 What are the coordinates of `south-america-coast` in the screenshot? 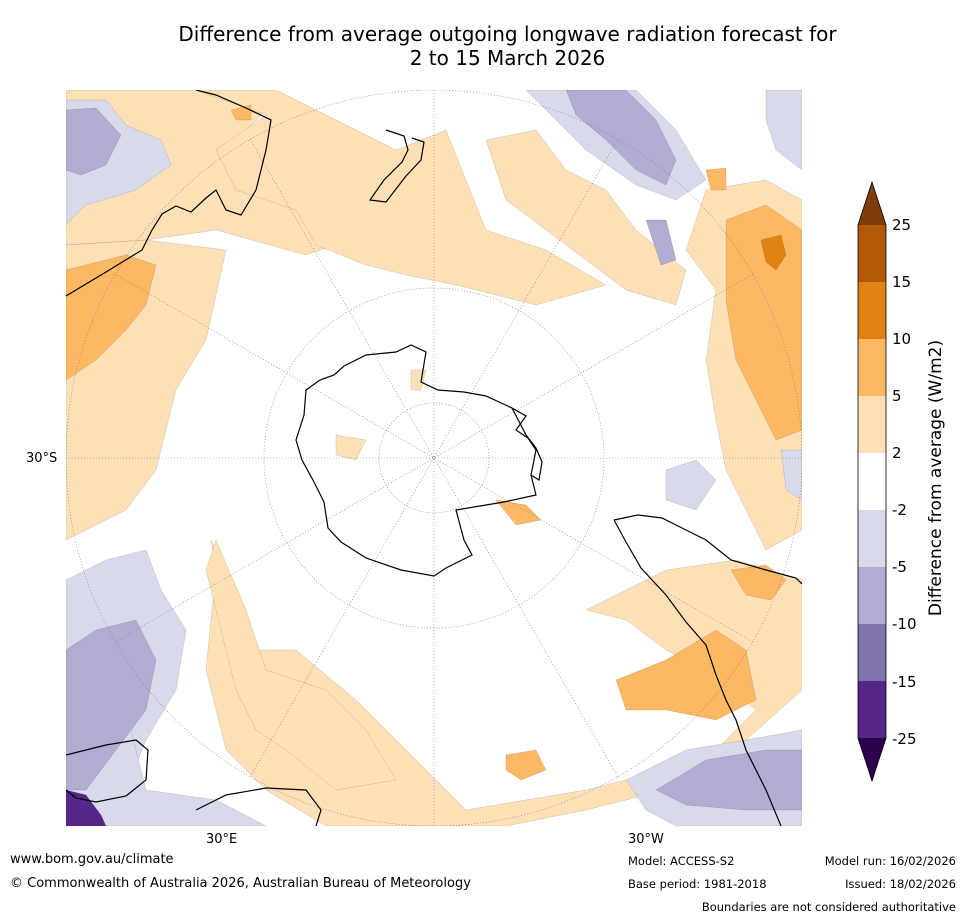 It's located at (707, 670).